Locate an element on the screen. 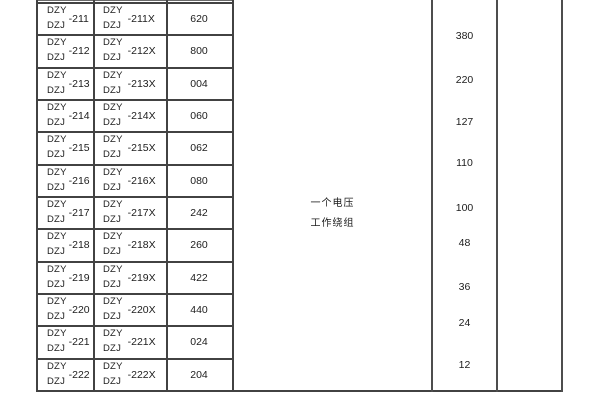 This screenshot has height=400, width=600. model-row: DZY DZJ -218 DZY DZJ -218X 260 is located at coordinates (135, 244).